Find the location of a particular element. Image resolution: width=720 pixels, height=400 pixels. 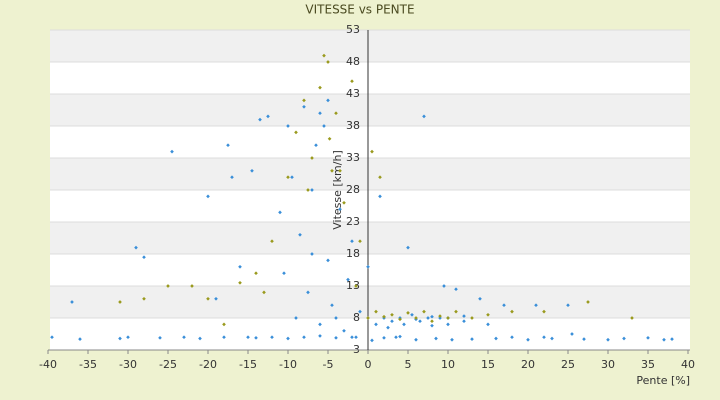

x-tick-label: 0 is located at coordinates (368, 364).